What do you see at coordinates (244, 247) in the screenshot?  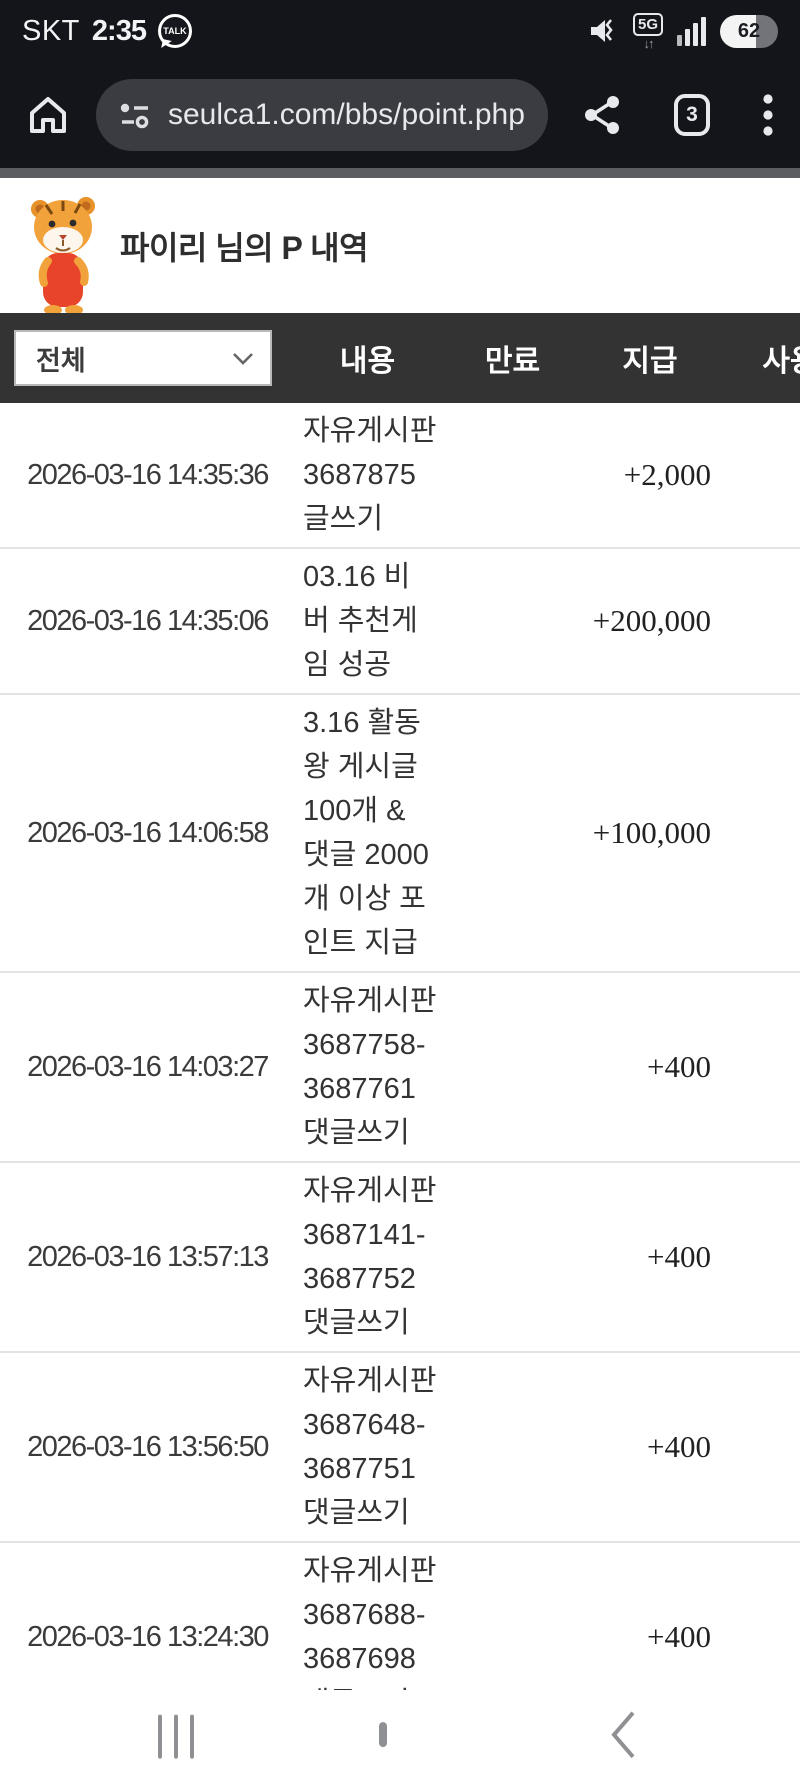 I see `page-title: 파이리 님의 P 내역` at bounding box center [244, 247].